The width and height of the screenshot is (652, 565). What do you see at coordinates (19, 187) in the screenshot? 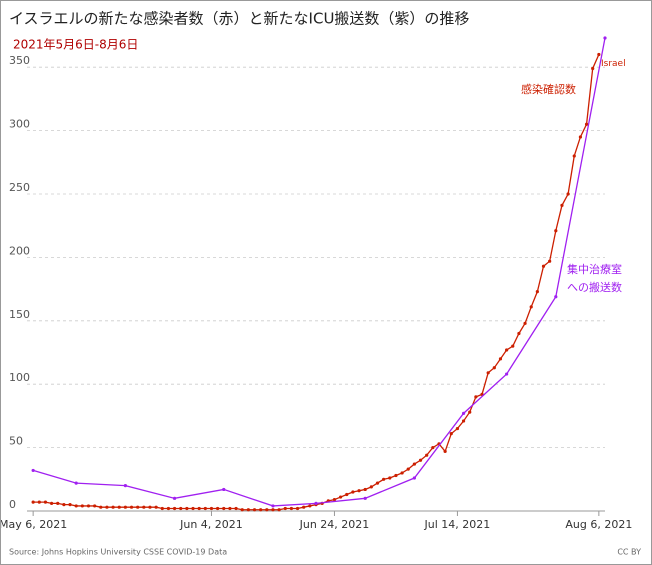
I see `y-tick-label: 250` at bounding box center [19, 187].